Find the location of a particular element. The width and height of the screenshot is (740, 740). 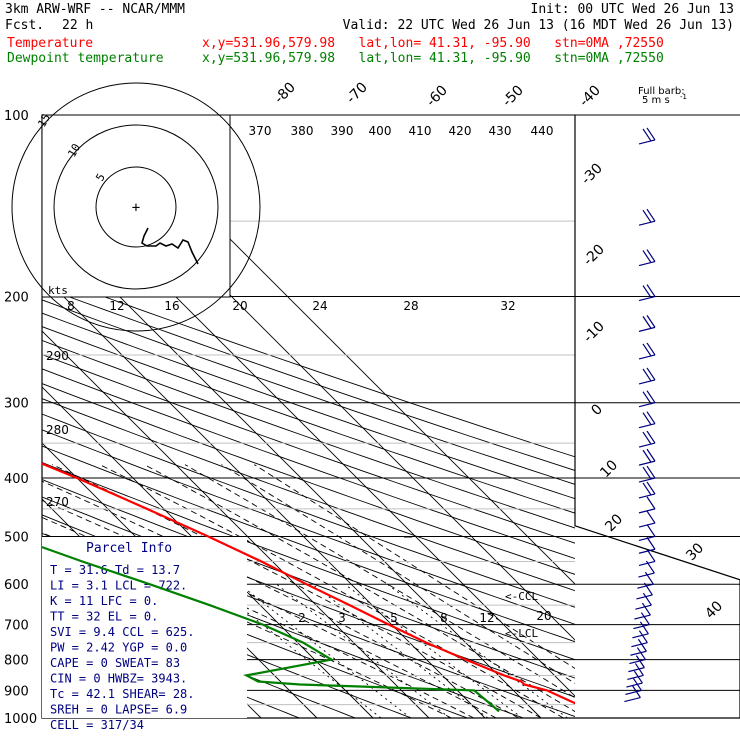

speed-tick-label: 16 is located at coordinates (171, 306).